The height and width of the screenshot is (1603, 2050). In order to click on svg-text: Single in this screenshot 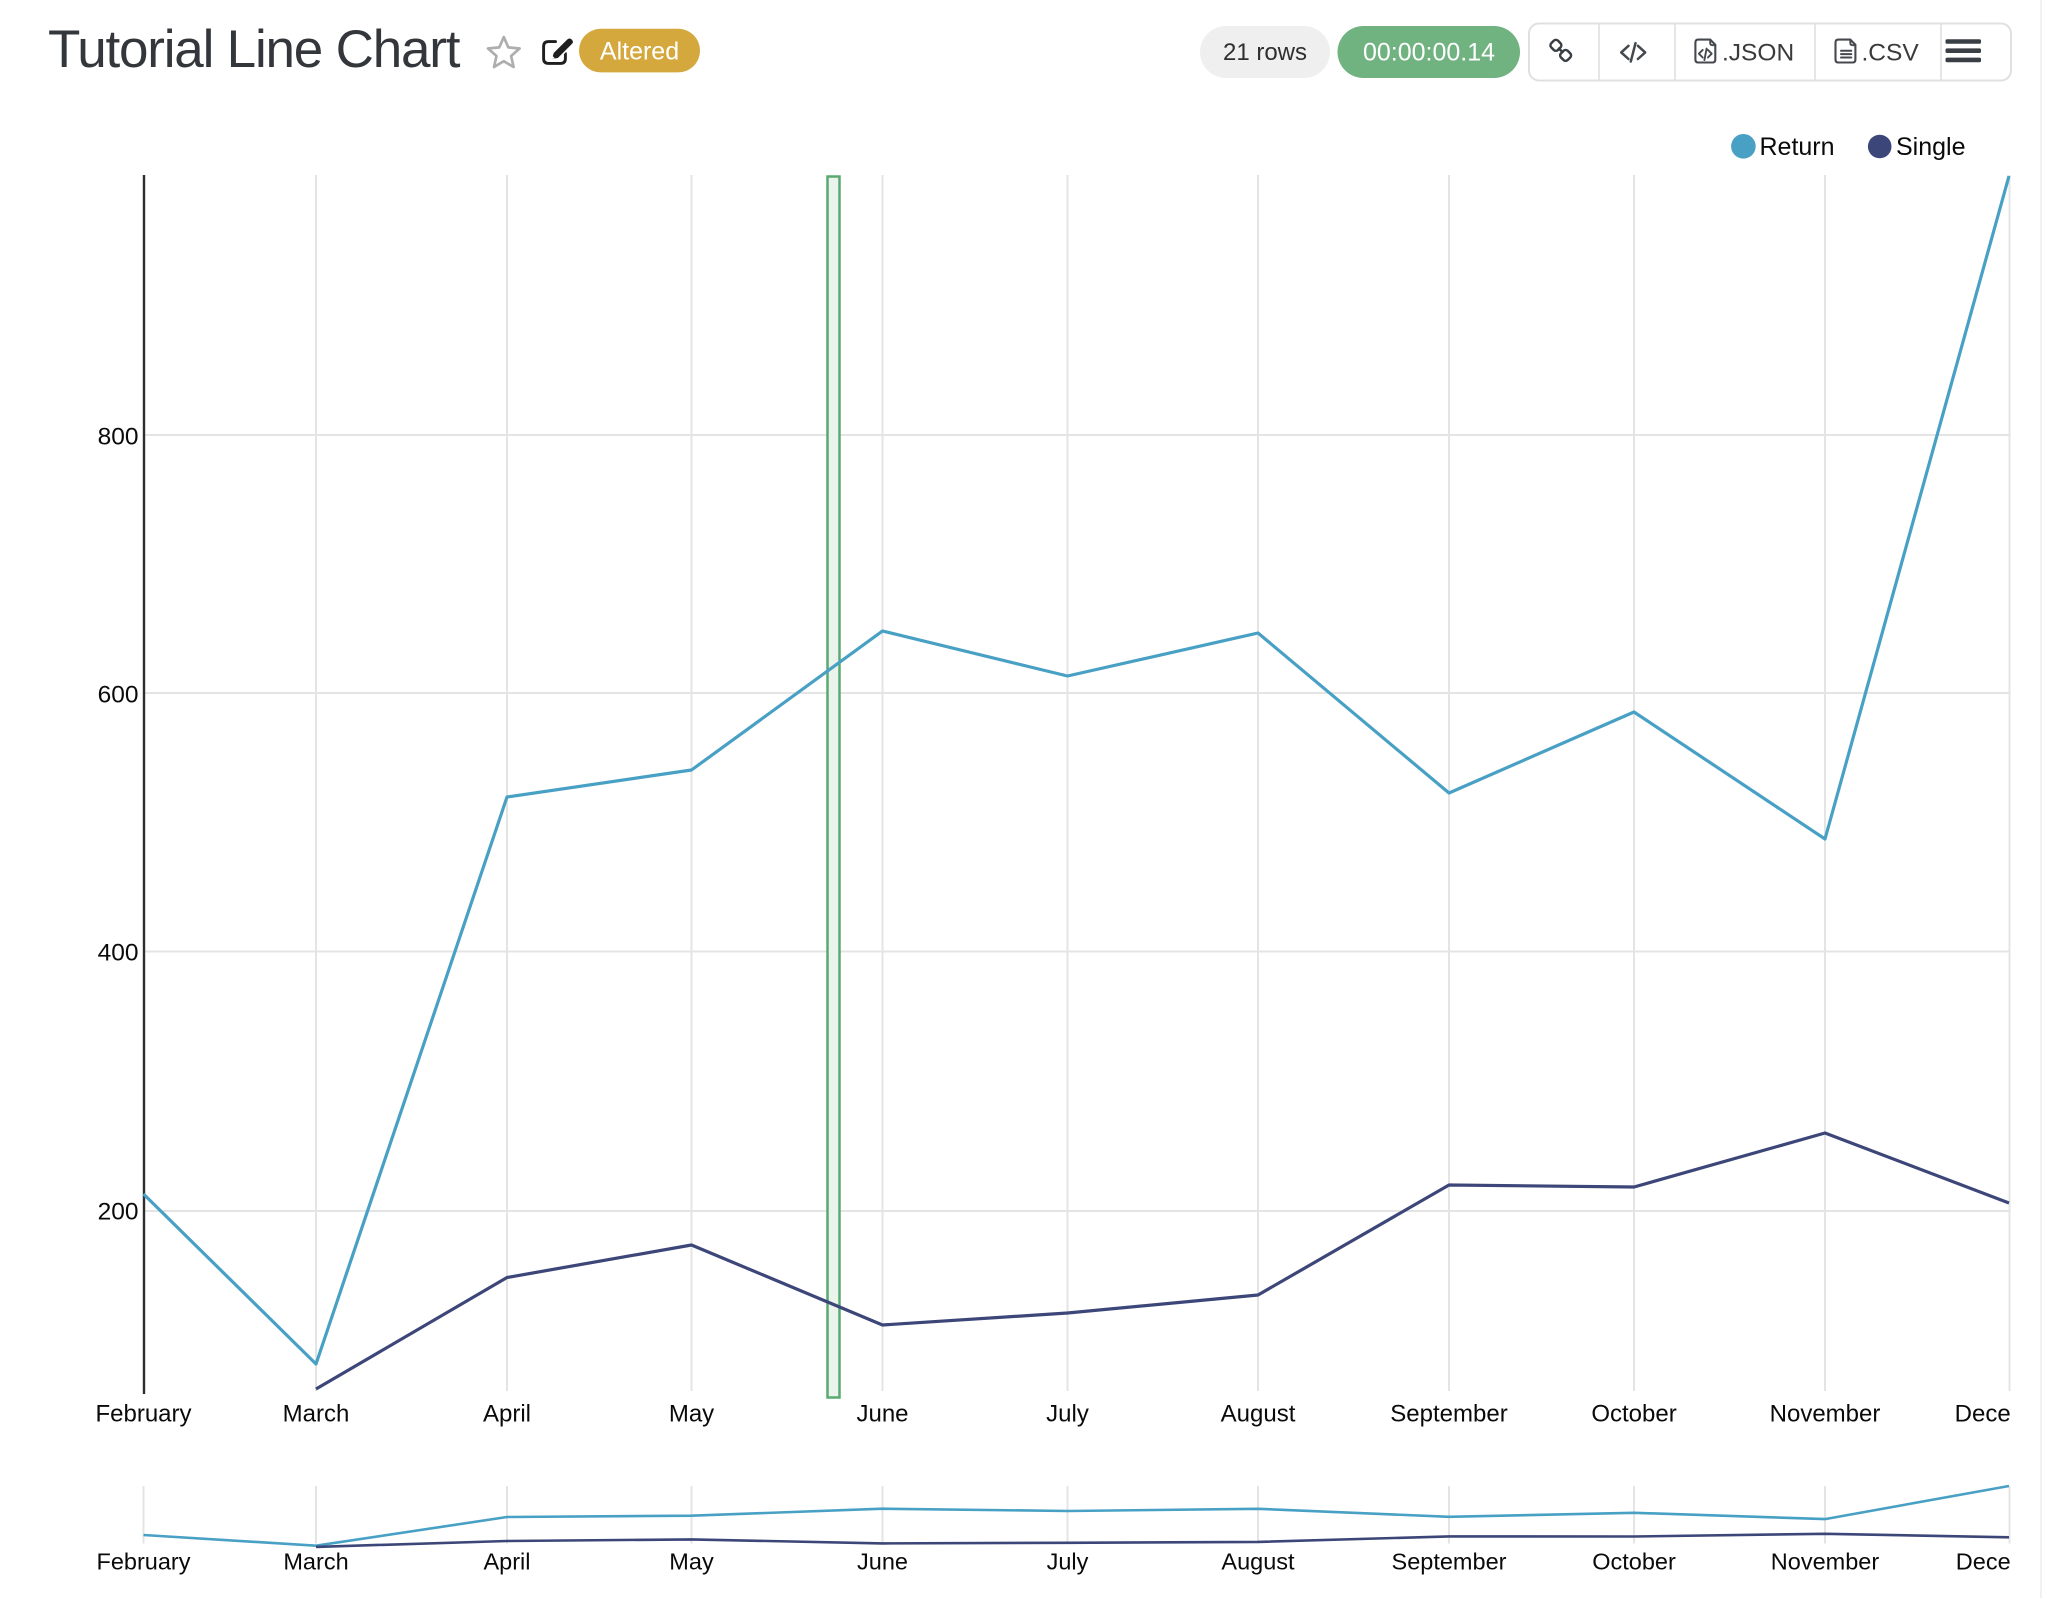, I will do `click(1931, 147)`.